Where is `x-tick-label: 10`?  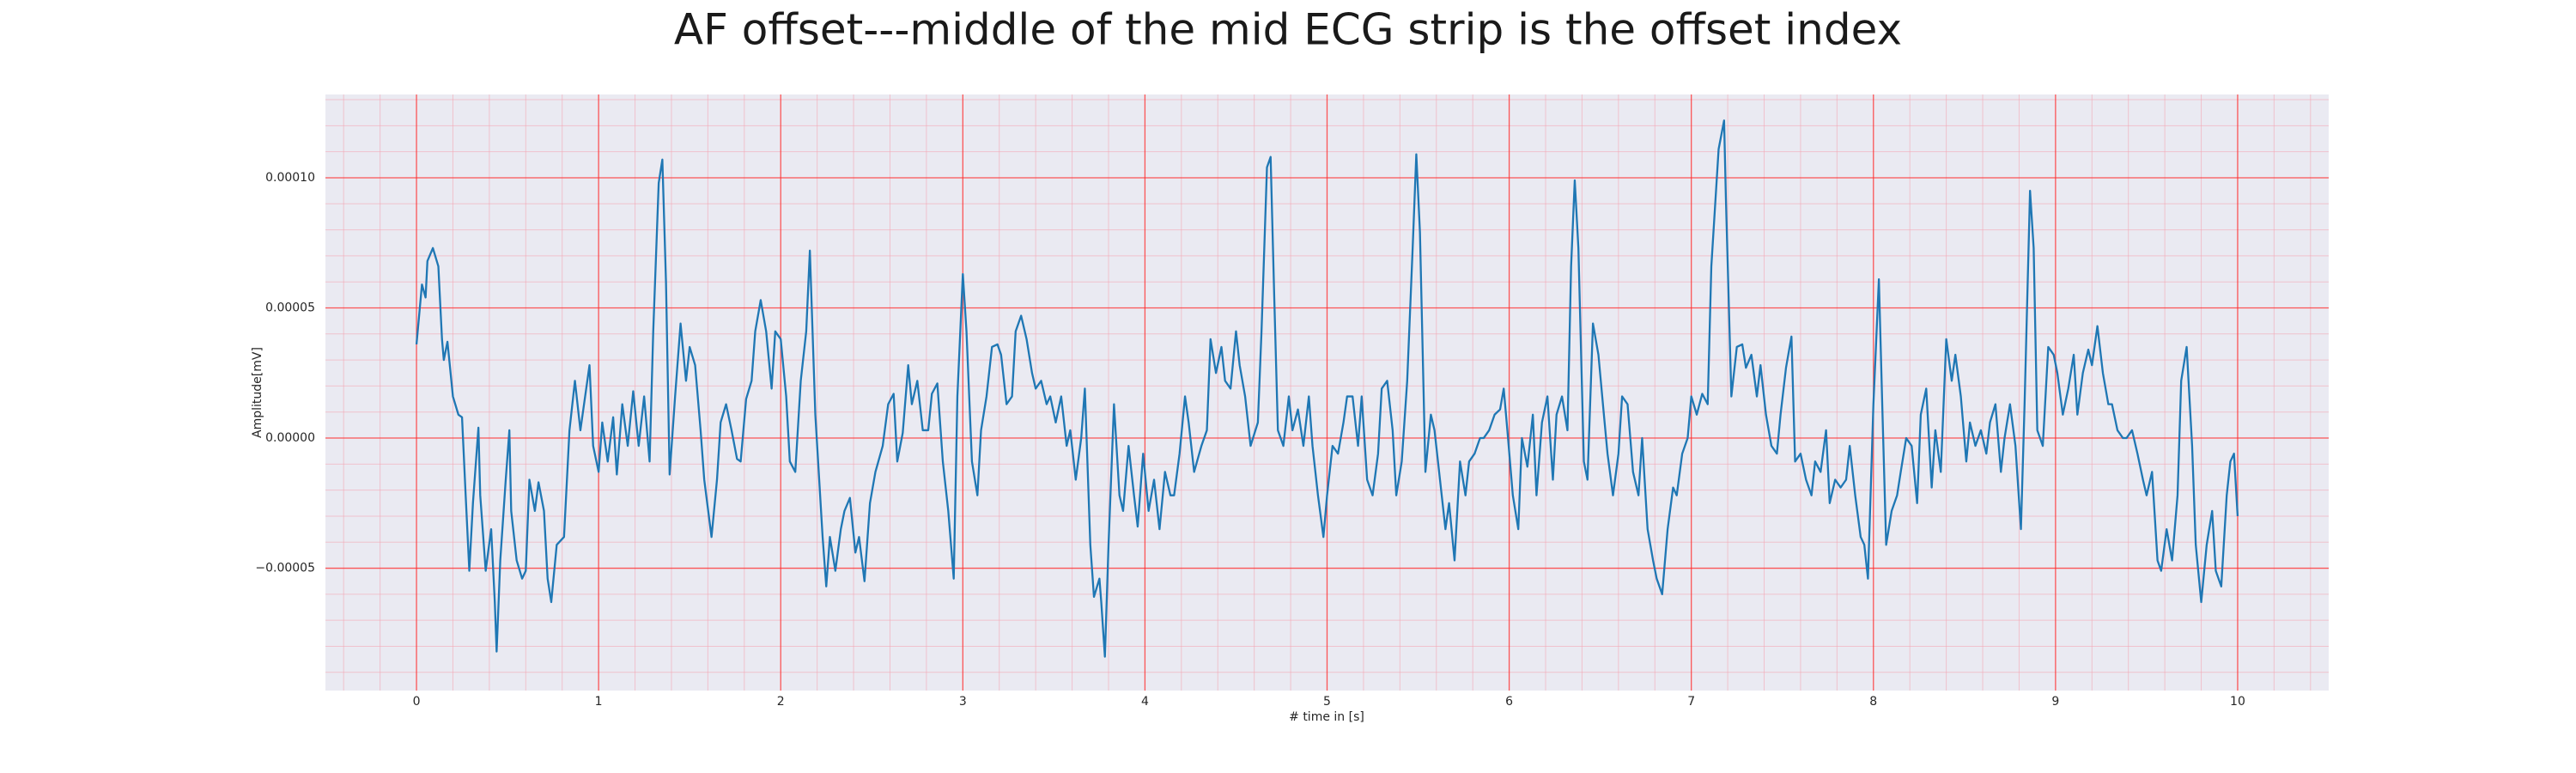
x-tick-label: 10 is located at coordinates (2237, 702).